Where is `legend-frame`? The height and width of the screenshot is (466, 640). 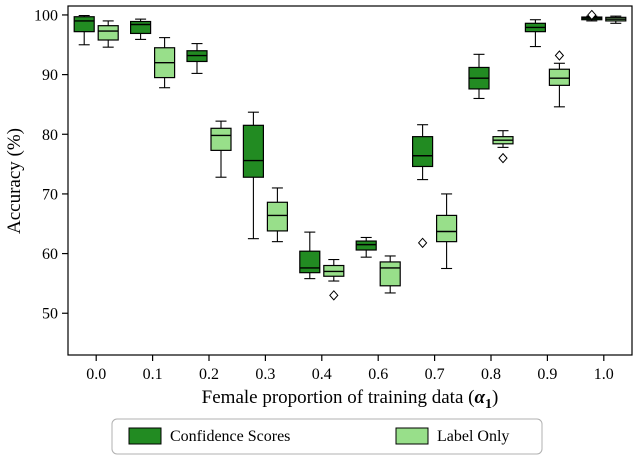 legend-frame is located at coordinates (327, 436).